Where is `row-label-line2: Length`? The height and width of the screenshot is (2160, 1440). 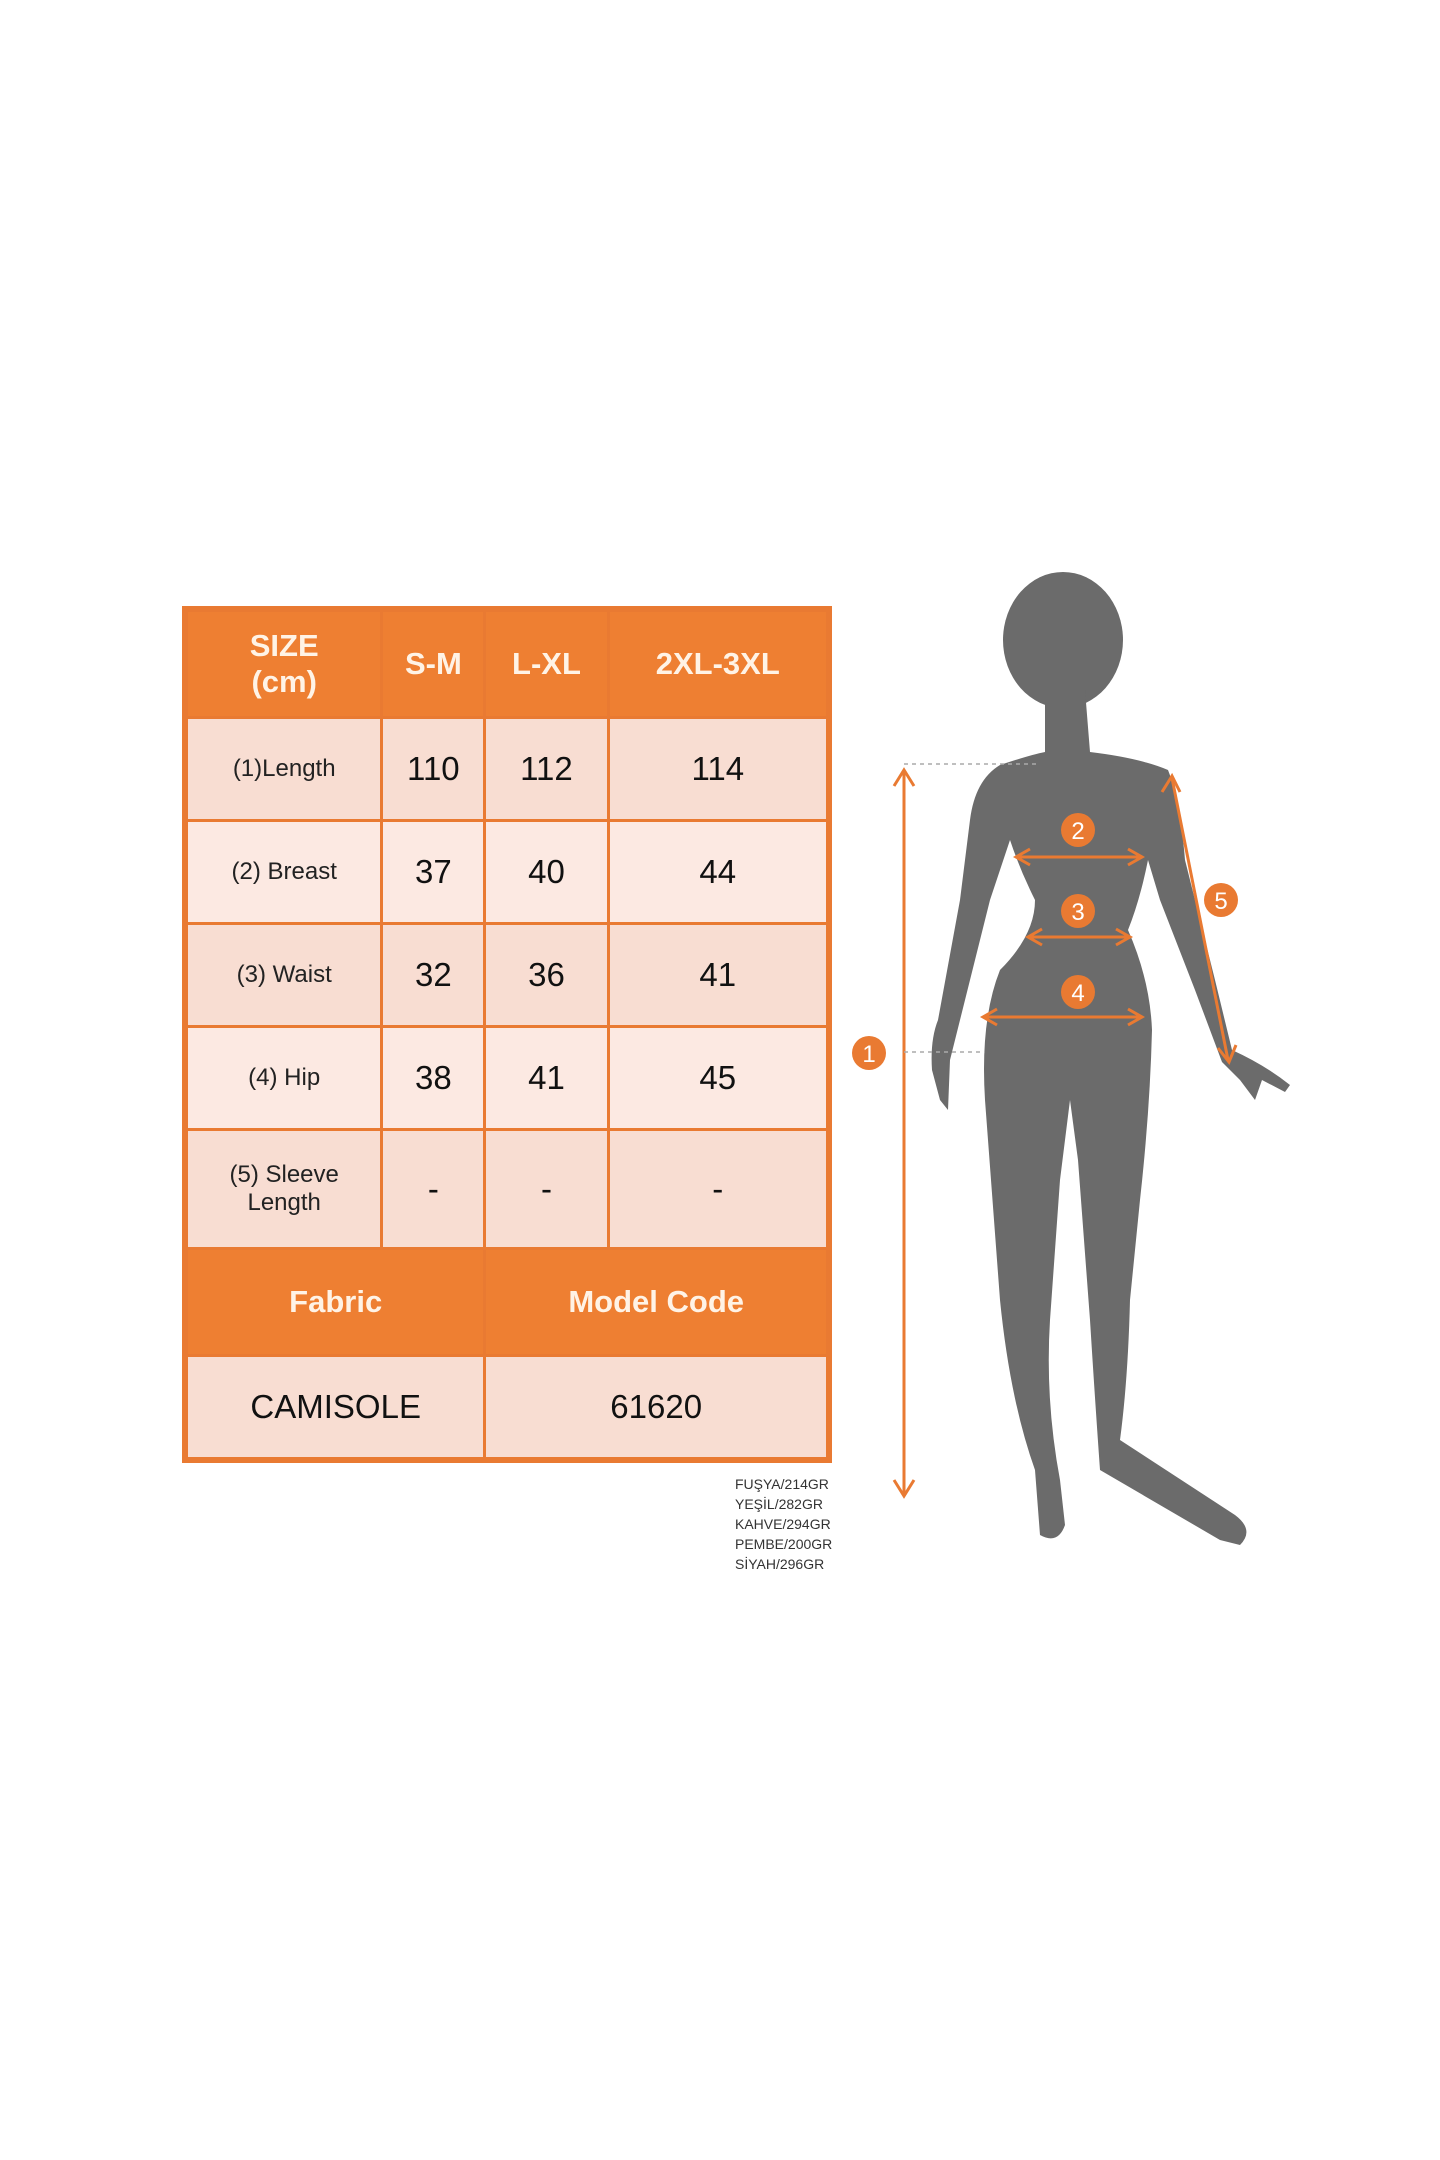
row-label-line2: Length is located at coordinates (284, 1202).